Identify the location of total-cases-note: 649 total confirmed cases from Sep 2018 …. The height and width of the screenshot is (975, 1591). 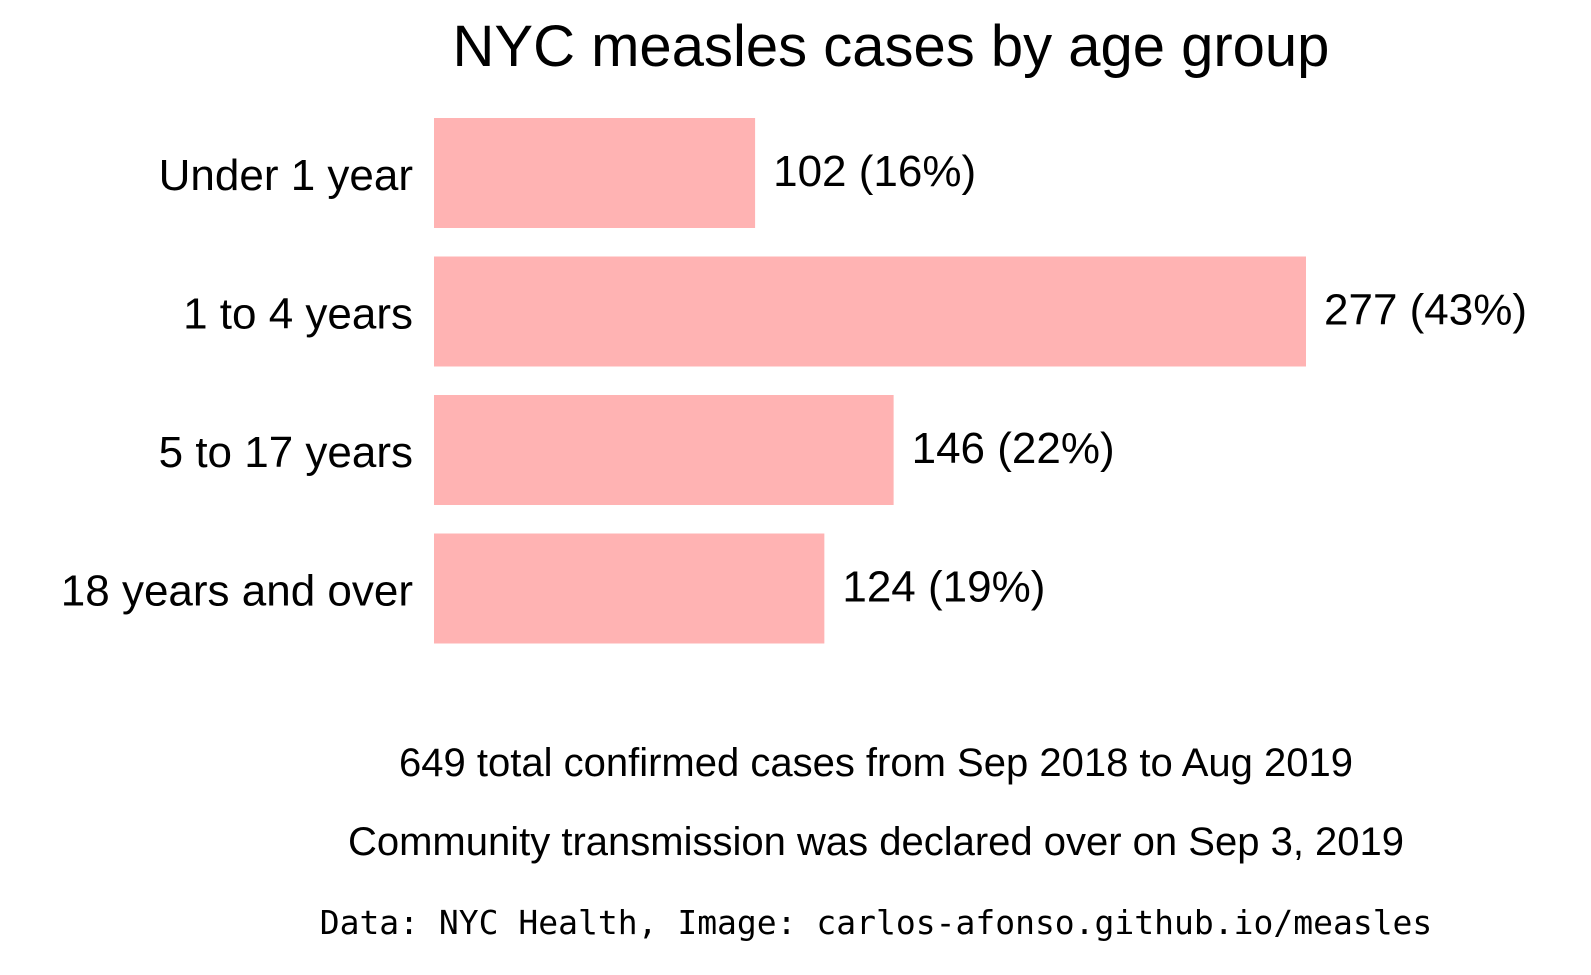
(876, 763).